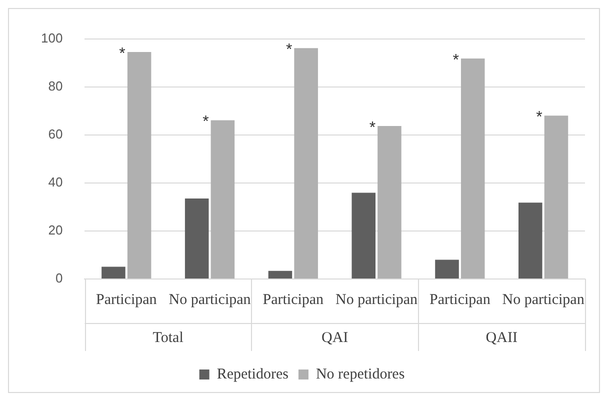 The width and height of the screenshot is (608, 401). What do you see at coordinates (55, 182) in the screenshot?
I see `y-tick-label: 40` at bounding box center [55, 182].